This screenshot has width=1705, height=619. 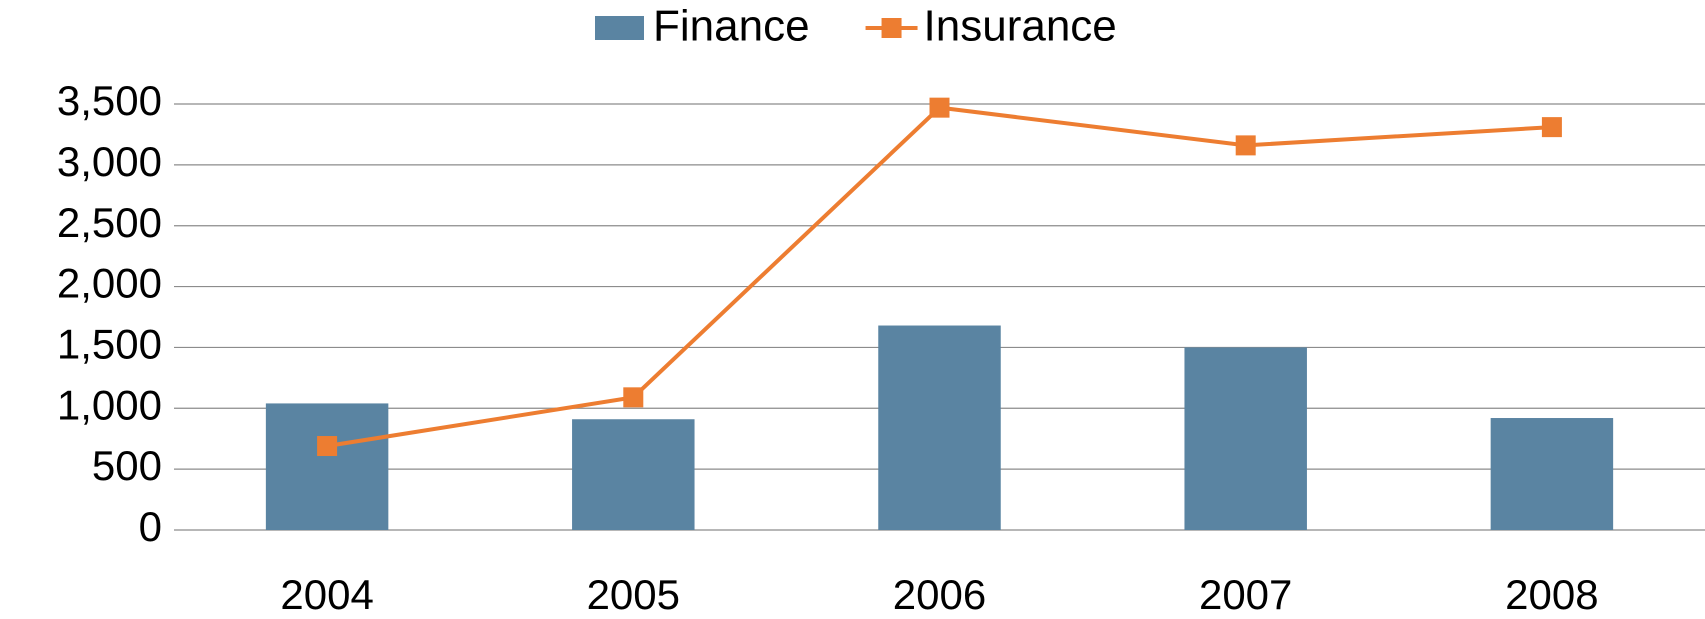 What do you see at coordinates (619, 28) in the screenshot?
I see `legend-swatch` at bounding box center [619, 28].